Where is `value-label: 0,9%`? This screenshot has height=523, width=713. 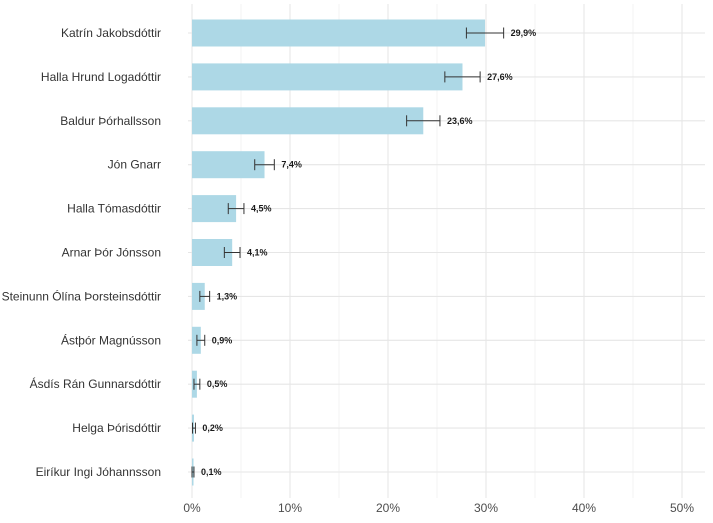 value-label: 0,9% is located at coordinates (222, 340).